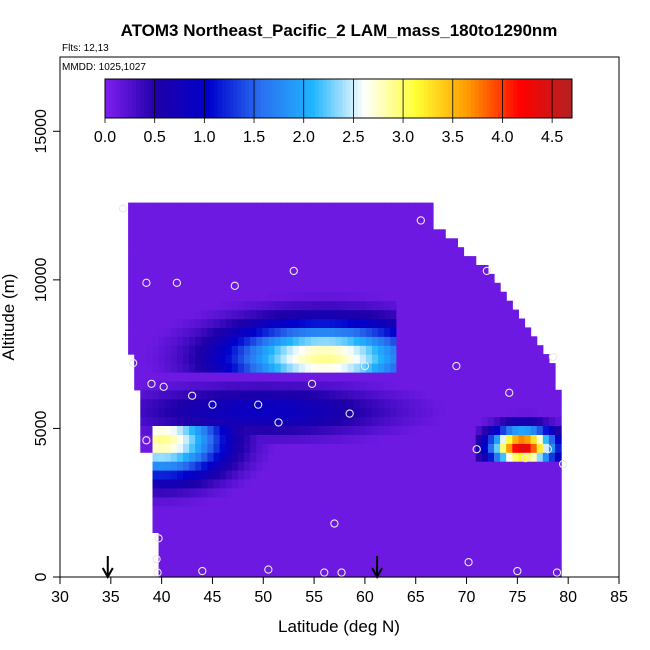 Image resolution: width=650 pixels, height=650 pixels. What do you see at coordinates (263, 597) in the screenshot?
I see `x-tick-label: 50` at bounding box center [263, 597].